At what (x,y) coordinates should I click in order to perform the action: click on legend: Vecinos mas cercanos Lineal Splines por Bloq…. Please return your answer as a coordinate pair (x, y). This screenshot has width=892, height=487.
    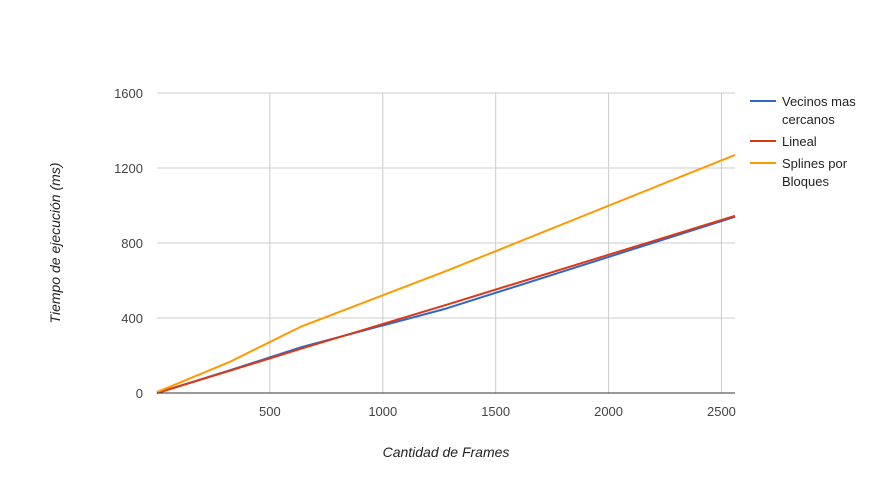
    Looking at the image, I should click on (803, 141).